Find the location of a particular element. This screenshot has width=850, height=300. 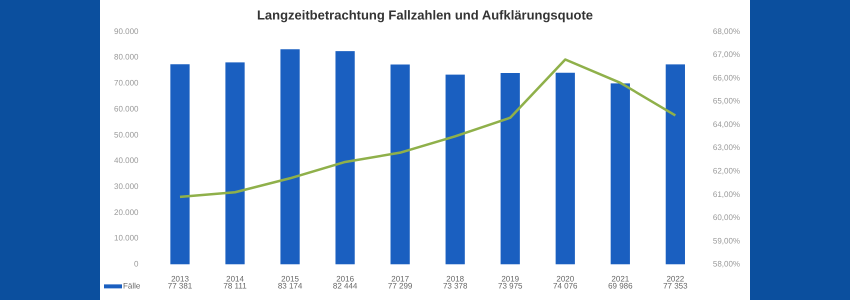

y2-tick-label: 60,00% is located at coordinates (726, 217).